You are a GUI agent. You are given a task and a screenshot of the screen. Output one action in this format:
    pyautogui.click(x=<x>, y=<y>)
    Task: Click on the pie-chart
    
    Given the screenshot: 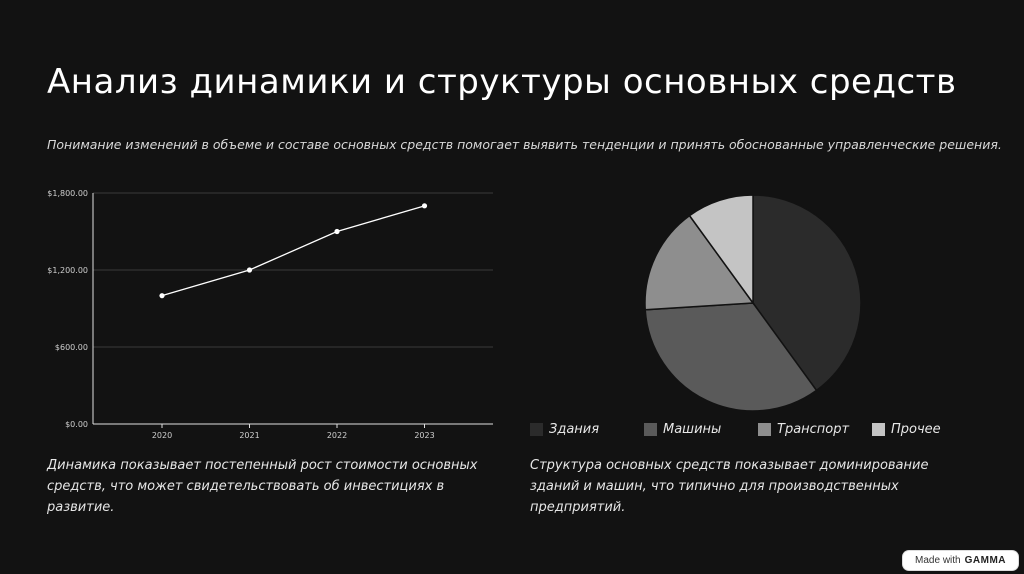 What is the action you would take?
    pyautogui.click(x=753, y=303)
    